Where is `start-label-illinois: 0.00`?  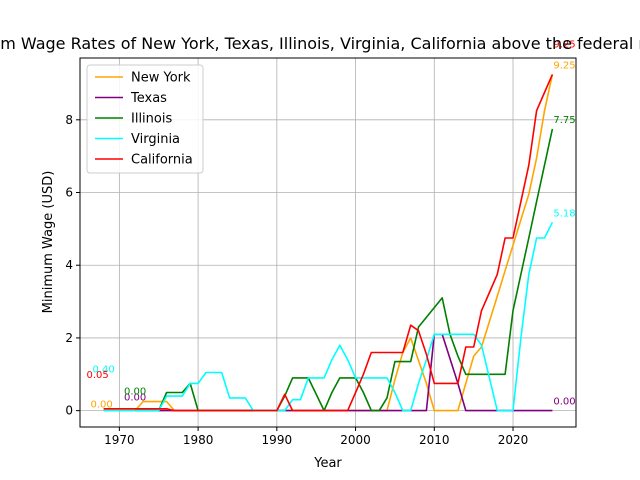
start-label-illinois: 0.00 is located at coordinates (135, 392).